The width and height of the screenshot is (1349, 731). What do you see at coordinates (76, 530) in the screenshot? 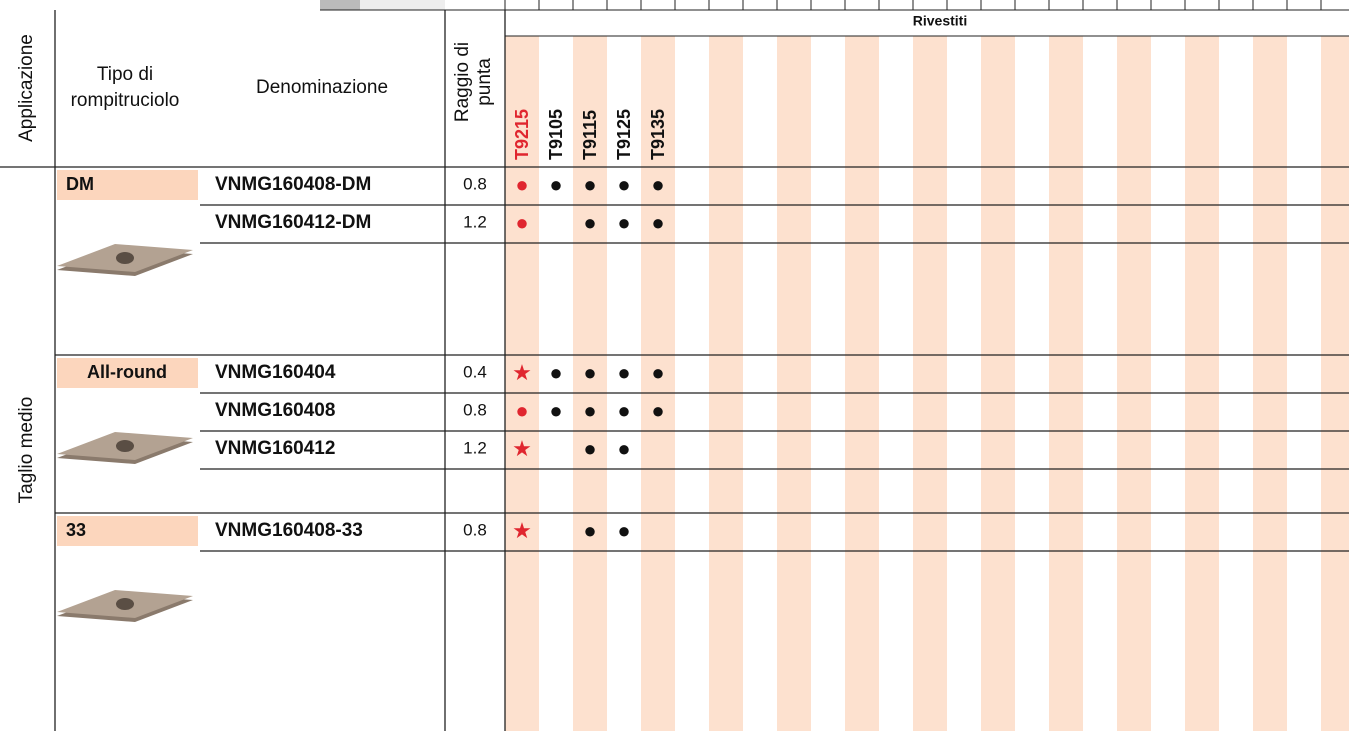
I see `breaker-label: 33` at bounding box center [76, 530].